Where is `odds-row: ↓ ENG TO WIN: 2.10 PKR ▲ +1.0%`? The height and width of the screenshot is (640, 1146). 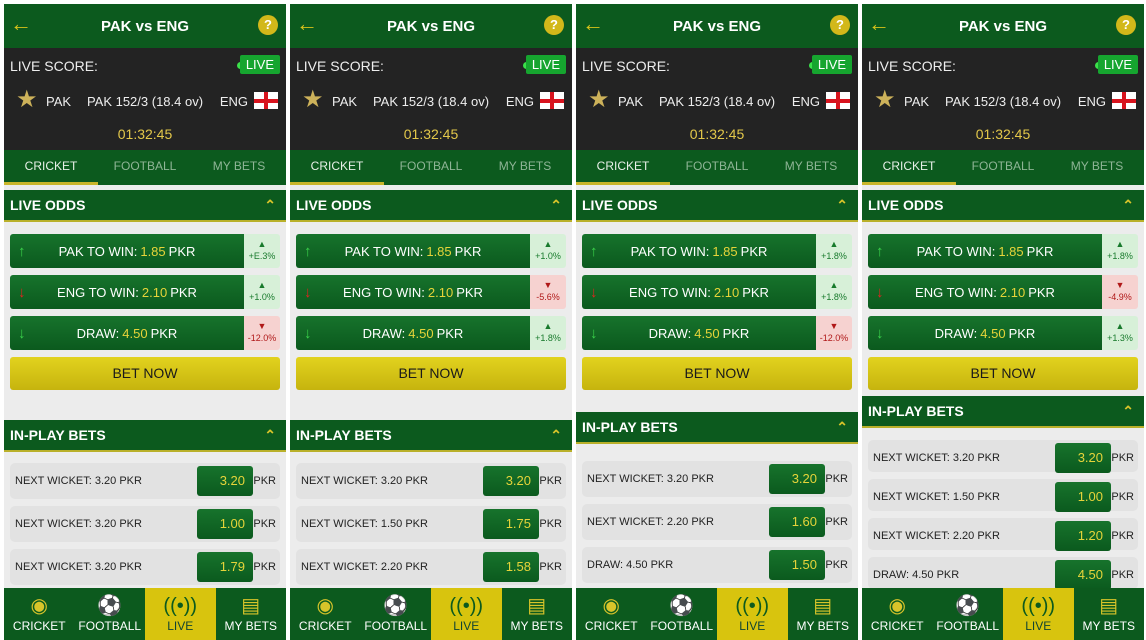 odds-row: ↓ ENG TO WIN: 2.10 PKR ▲ +1.0% is located at coordinates (145, 292).